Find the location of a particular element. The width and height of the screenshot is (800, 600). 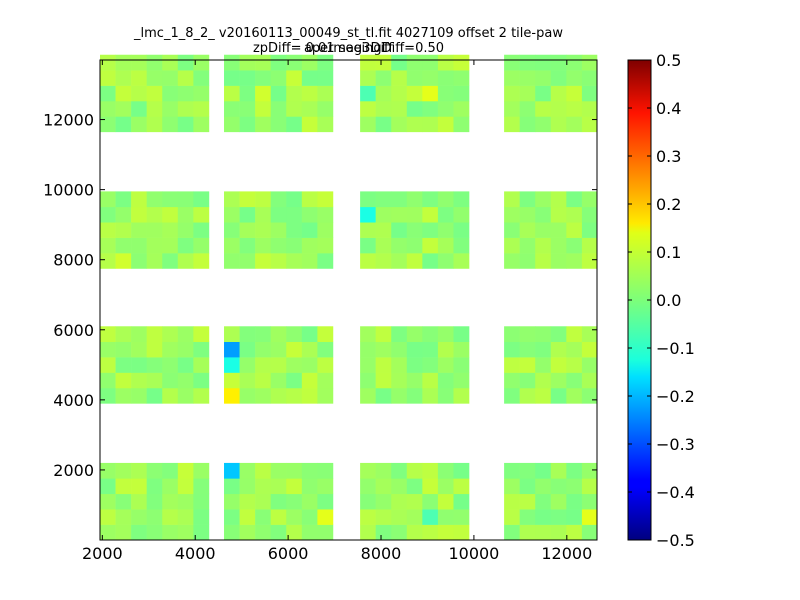

colorbar-tick-label: 0.5 is located at coordinates (668, 60).